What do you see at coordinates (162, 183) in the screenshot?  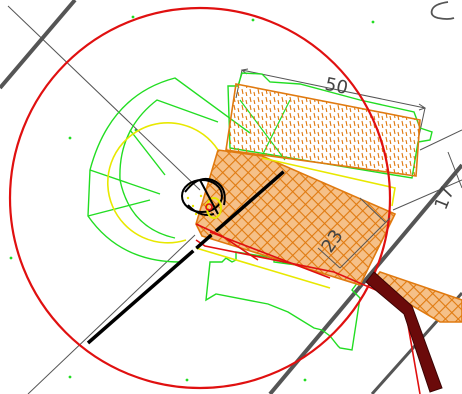 I see `yellow-circle-arc` at bounding box center [162, 183].